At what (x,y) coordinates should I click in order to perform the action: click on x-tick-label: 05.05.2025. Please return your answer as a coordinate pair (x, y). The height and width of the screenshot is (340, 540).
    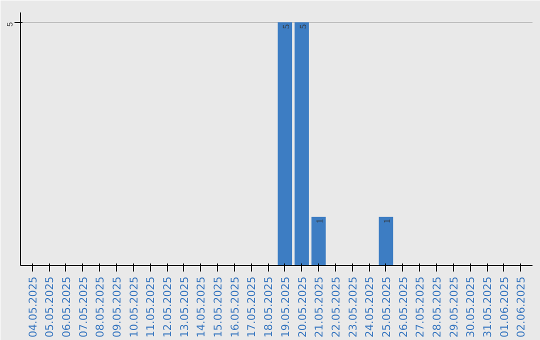
    Looking at the image, I should click on (49, 307).